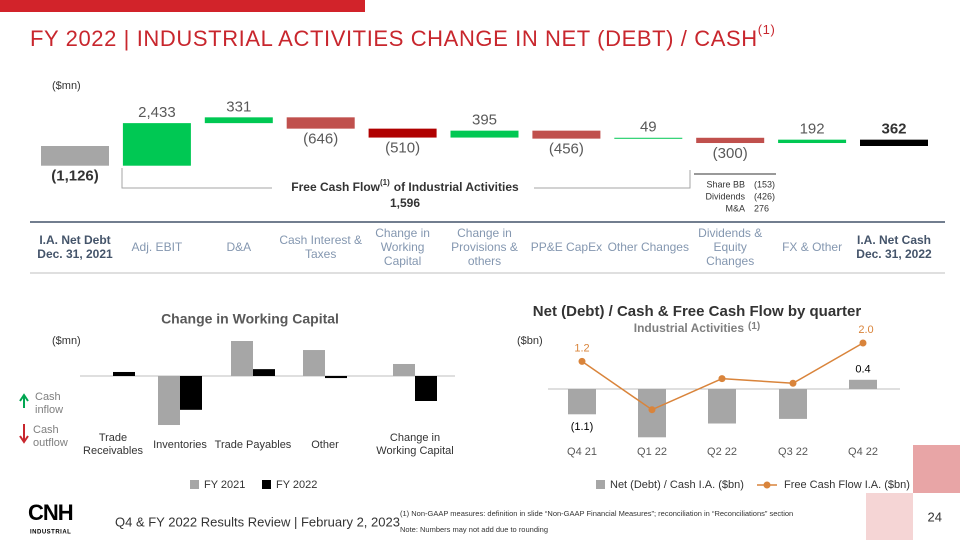 Image resolution: width=960 pixels, height=540 pixels. I want to click on breakdown-value: (153), so click(764, 184).